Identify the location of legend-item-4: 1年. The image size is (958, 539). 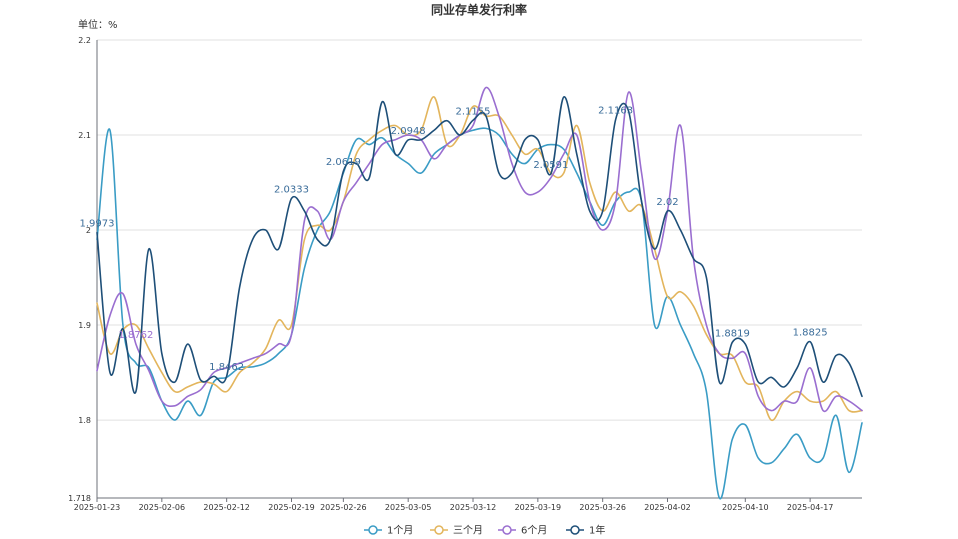
(585, 530).